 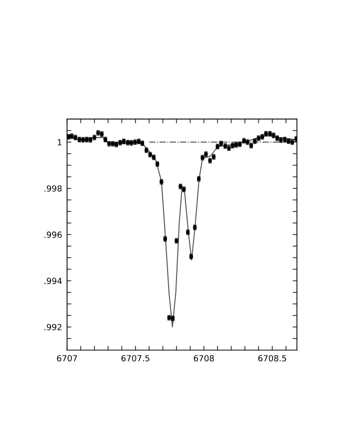 I want to click on x-tick-label: 6708, so click(x=204, y=358).